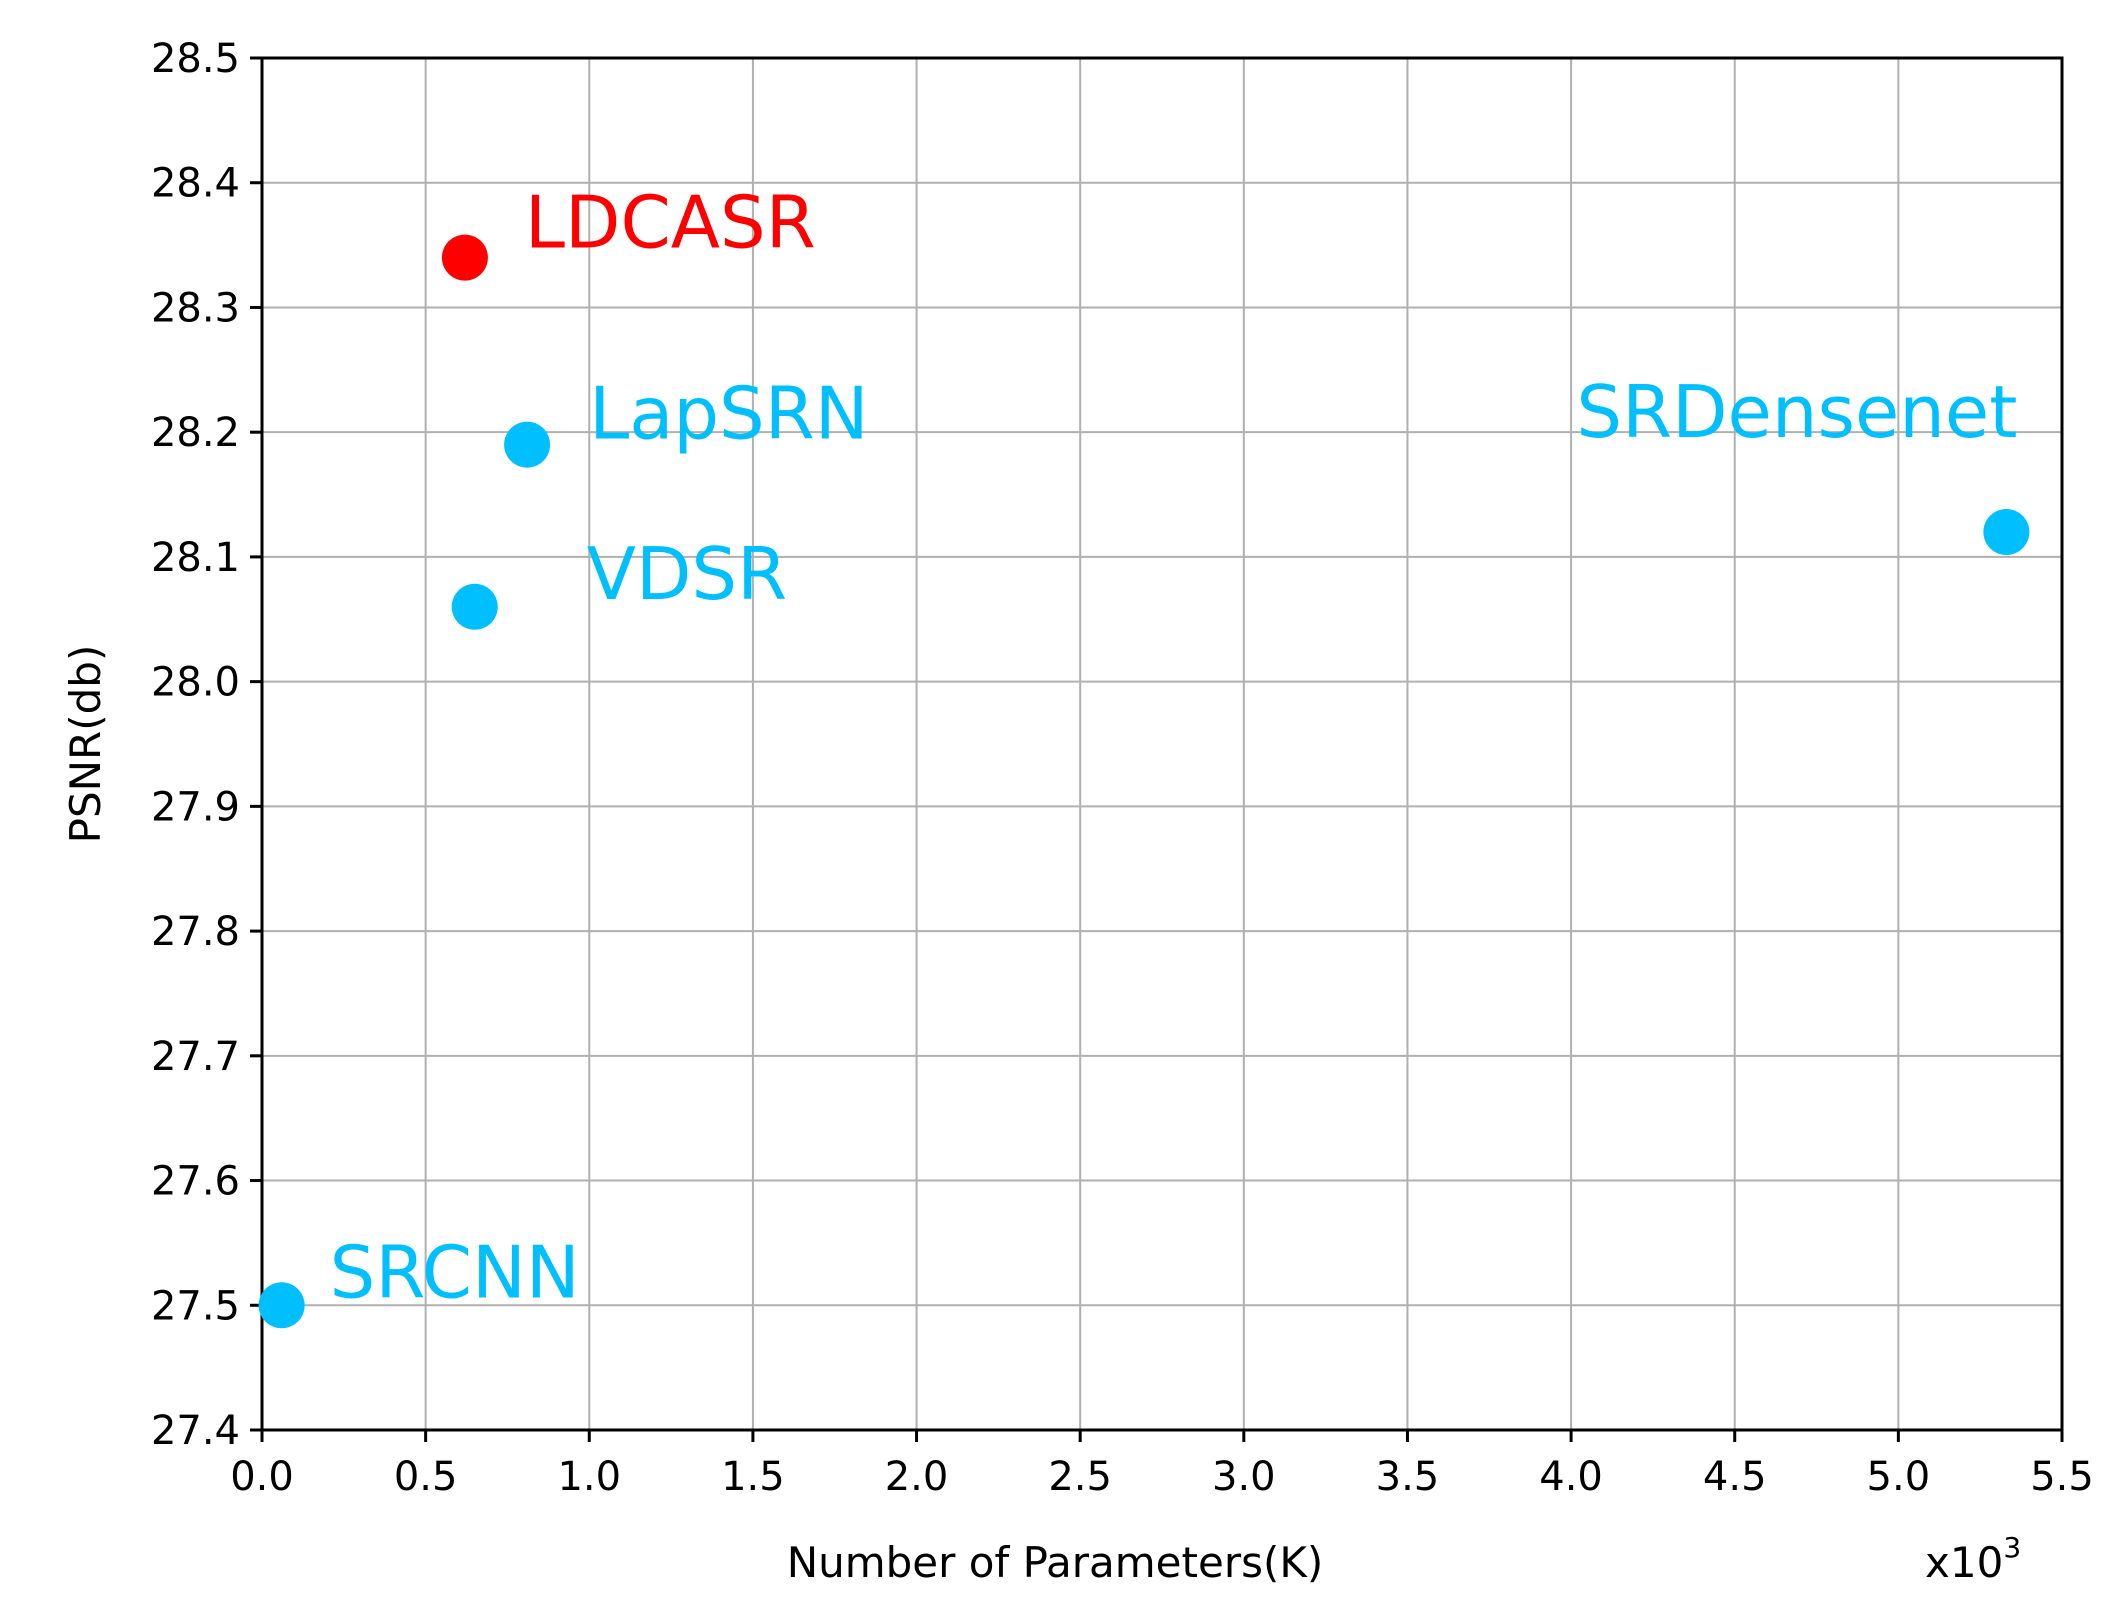 This screenshot has height=1617, width=2103. What do you see at coordinates (464, 257) in the screenshot?
I see `data-point-ldcasr` at bounding box center [464, 257].